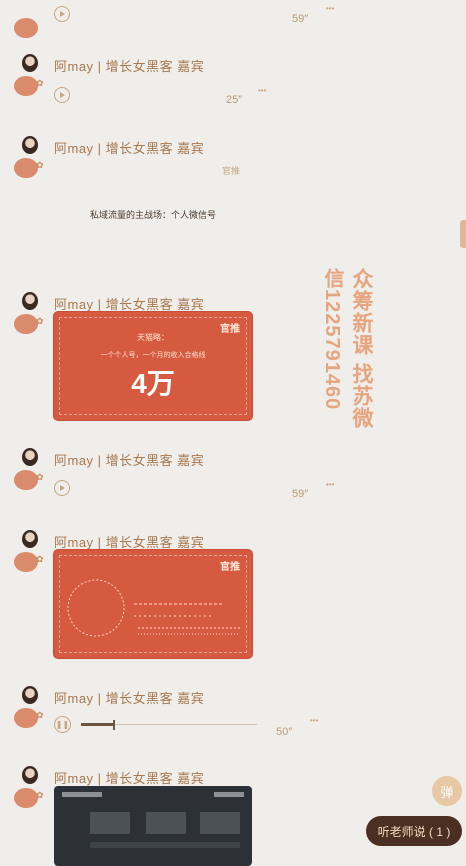  What do you see at coordinates (346, 373) in the screenshot?
I see `watermark: 众筹新课 找苏微 信1225791460` at bounding box center [346, 373].